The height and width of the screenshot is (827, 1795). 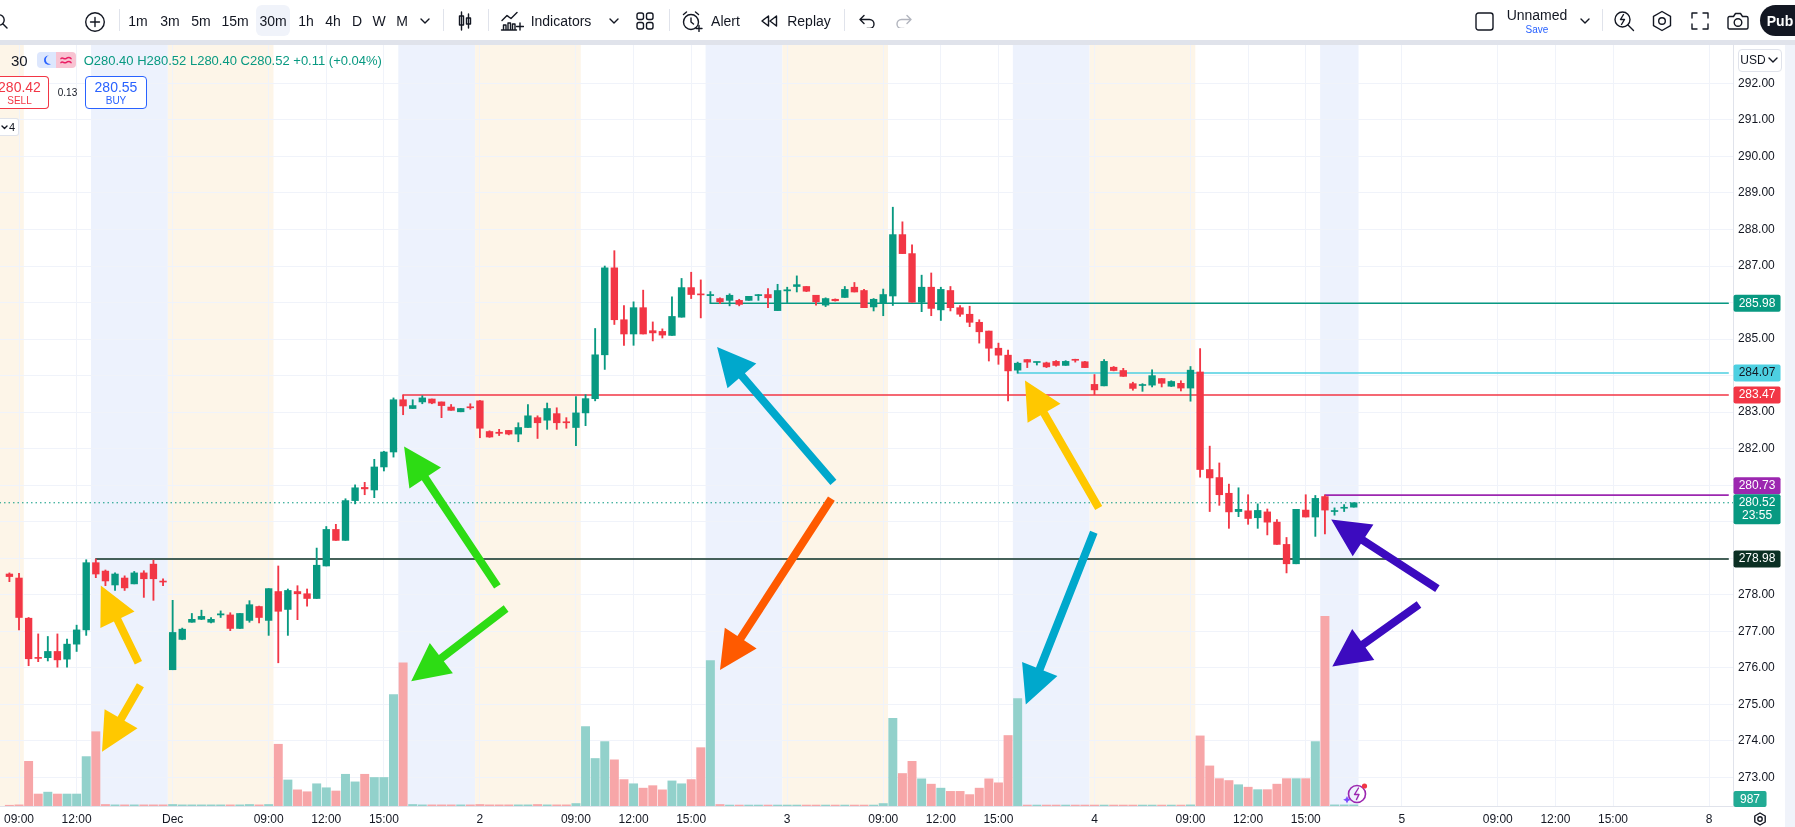 What do you see at coordinates (1750, 798) in the screenshot?
I see `text: 987` at bounding box center [1750, 798].